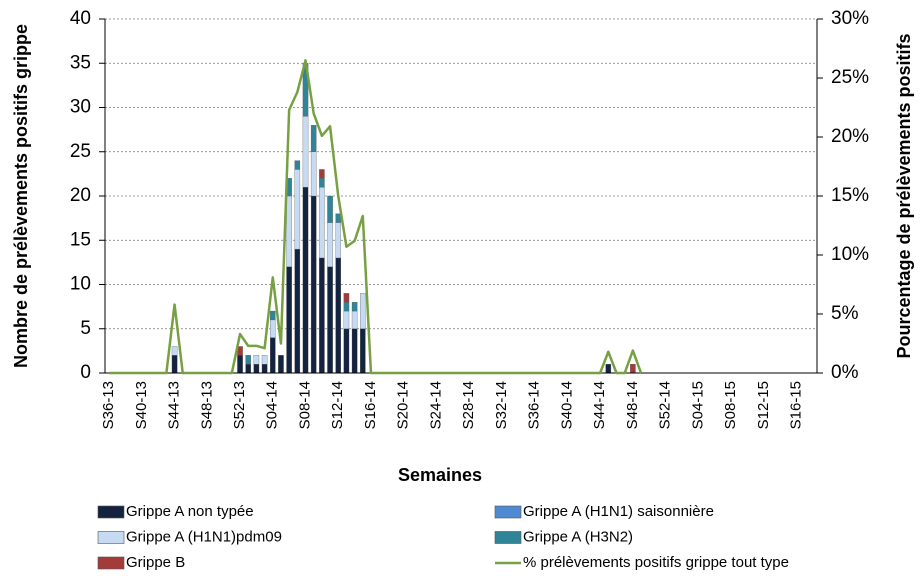  Describe the element at coordinates (206, 405) in the screenshot. I see `x-tick-label: S48-13` at that location.